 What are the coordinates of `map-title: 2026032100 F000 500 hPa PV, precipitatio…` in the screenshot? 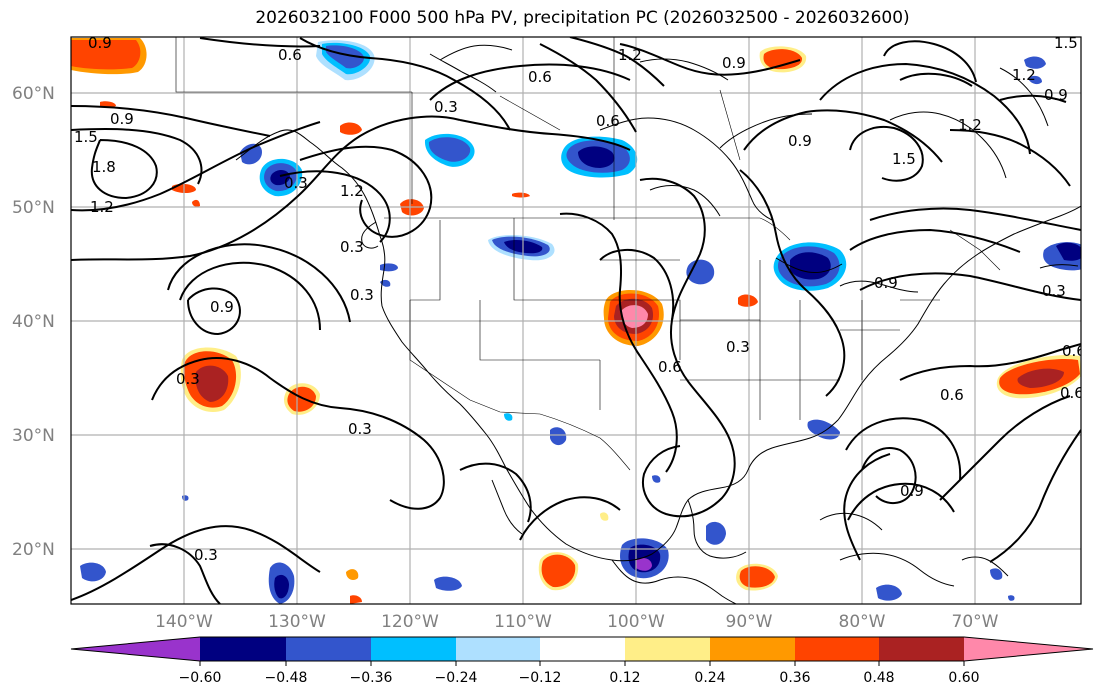 It's located at (582, 18).